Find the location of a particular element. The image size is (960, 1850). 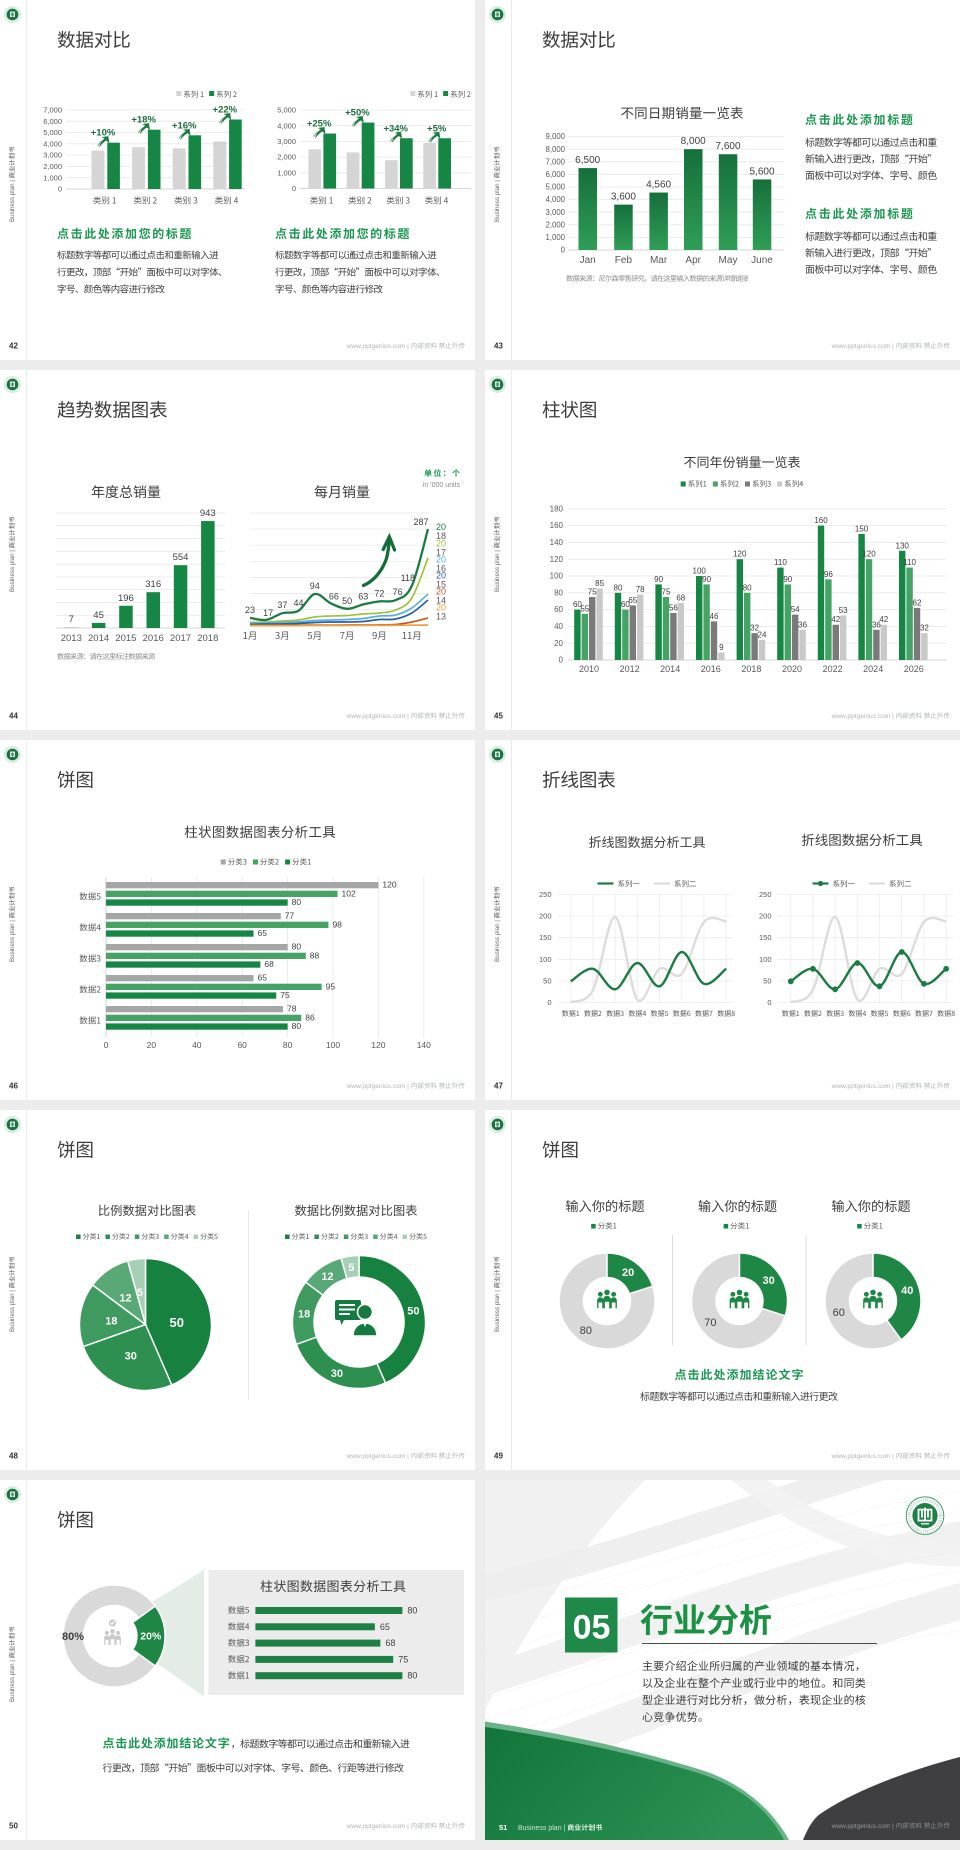

svg-text: 37 is located at coordinates (282, 605).